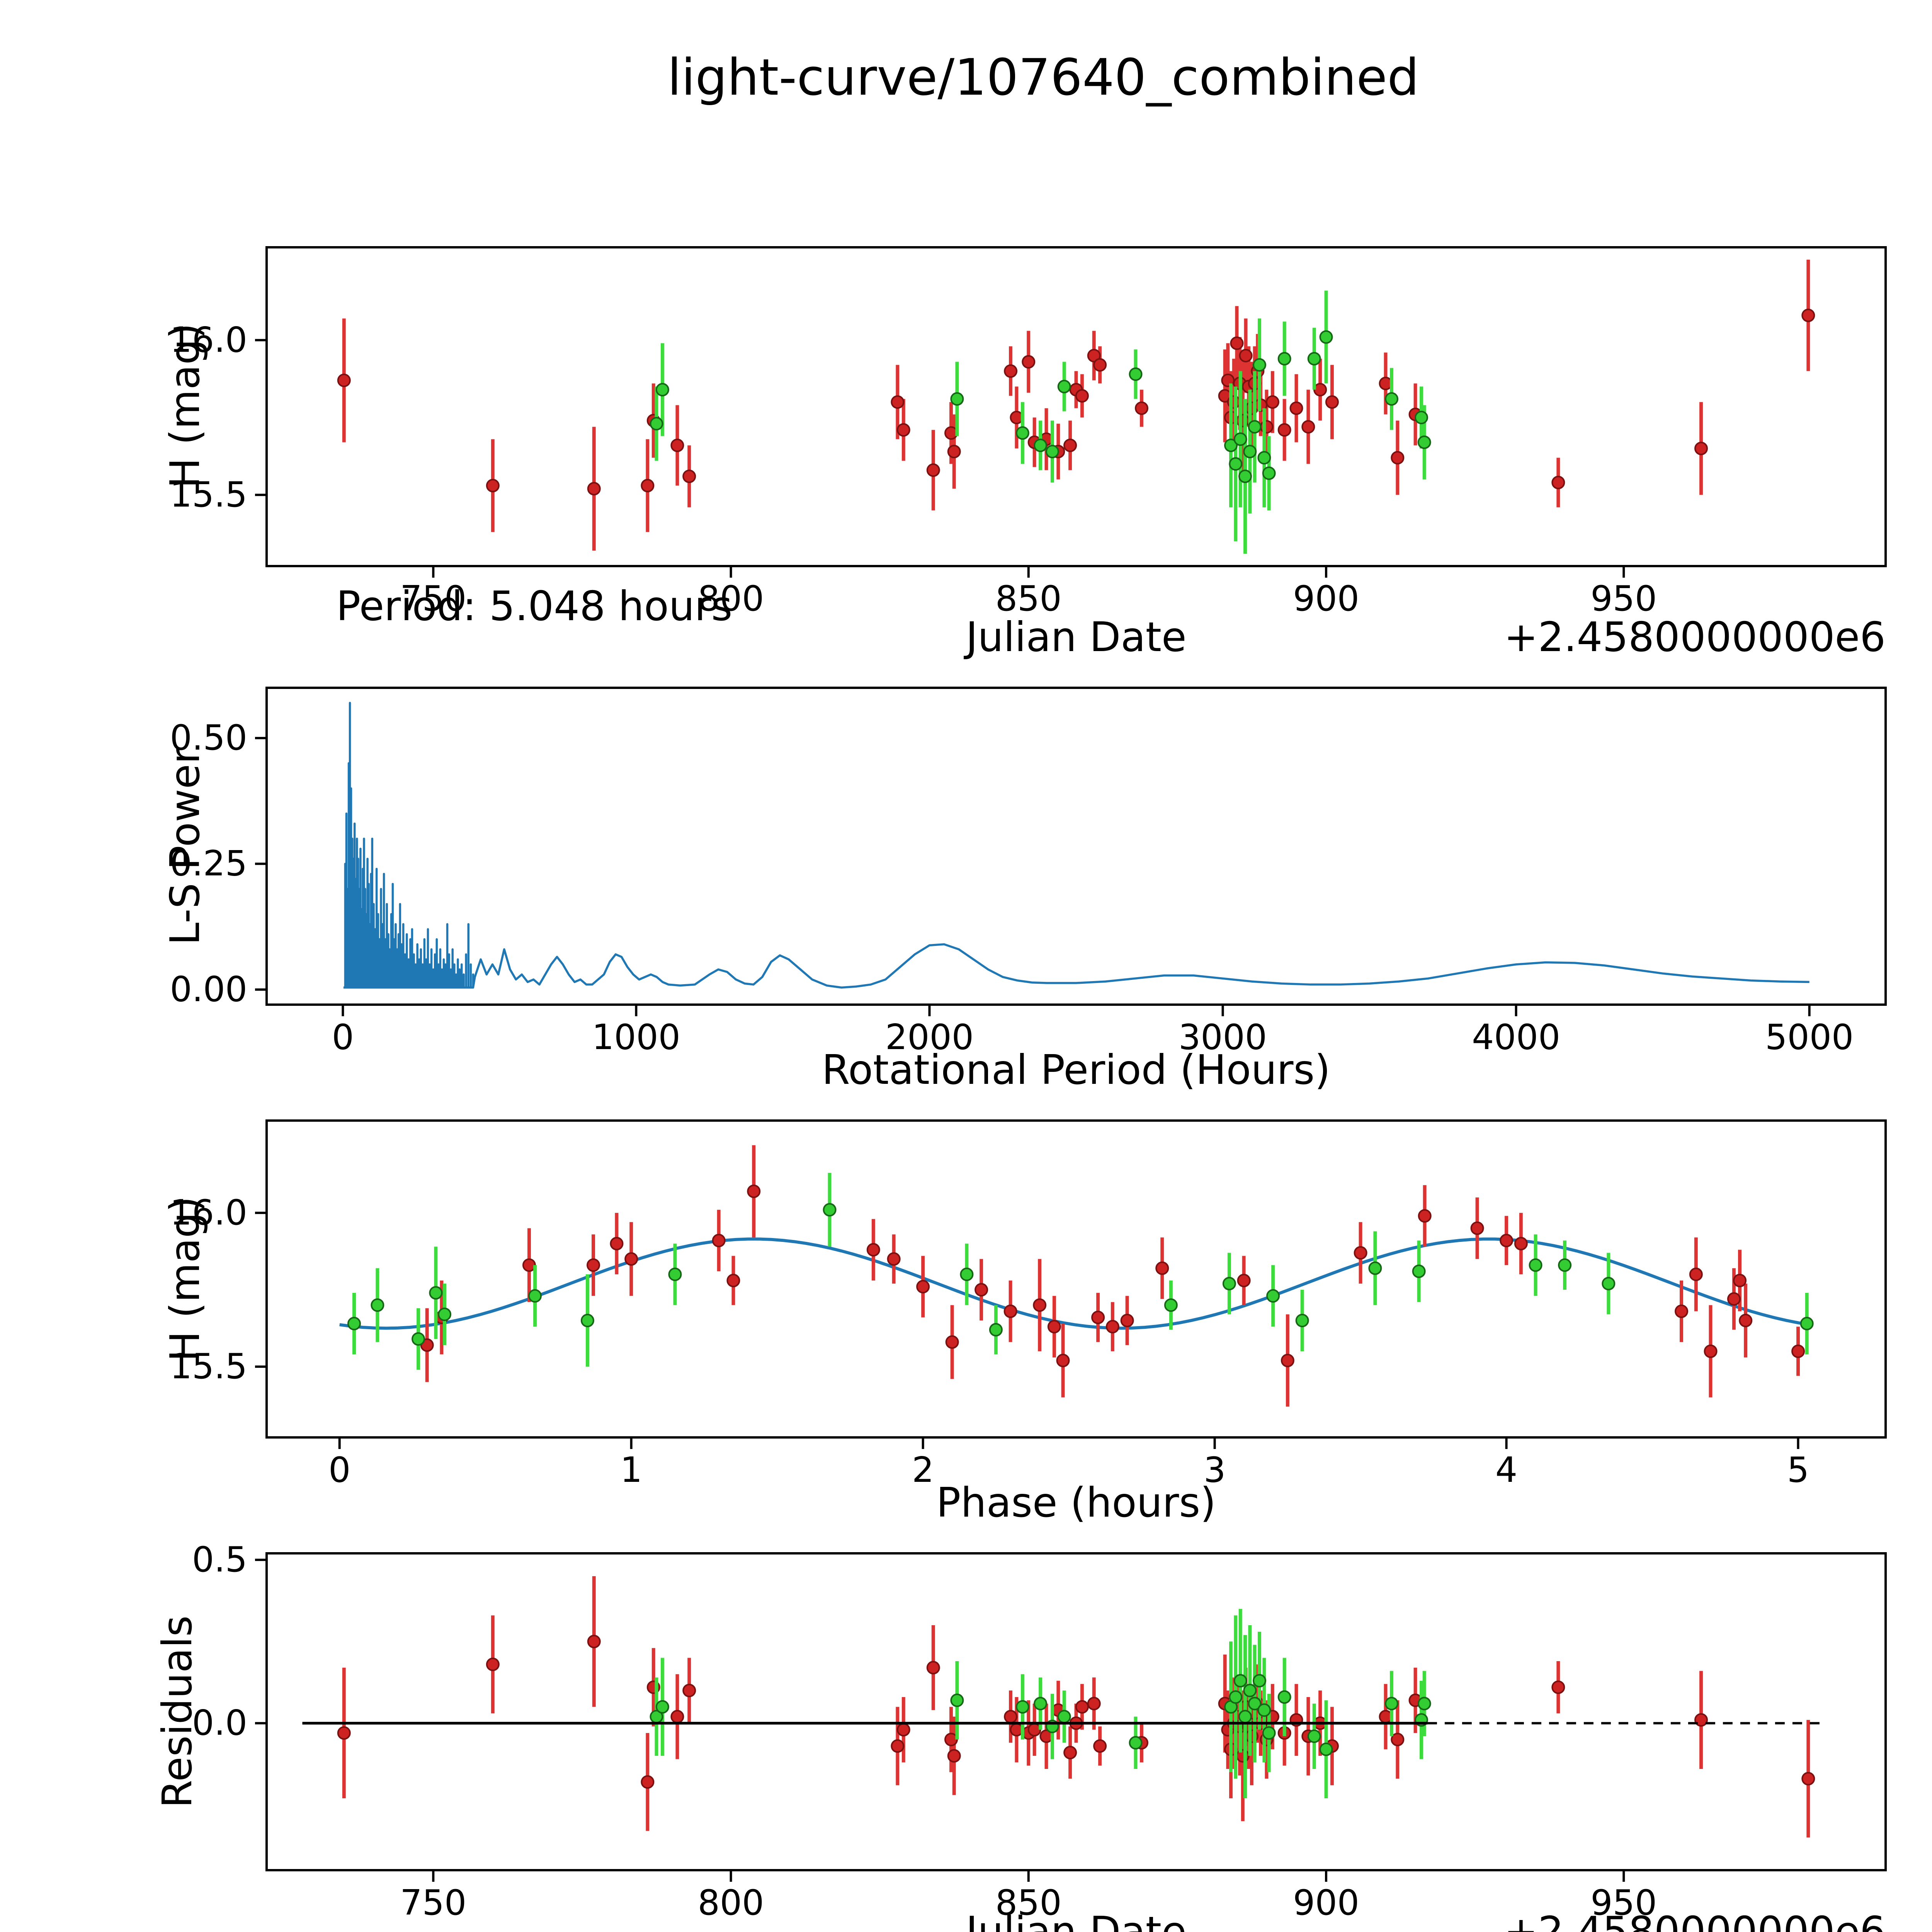 The width and height of the screenshot is (1932, 1932). Describe the element at coordinates (1798, 1470) in the screenshot. I see `phase-xtick-label: 5` at that location.